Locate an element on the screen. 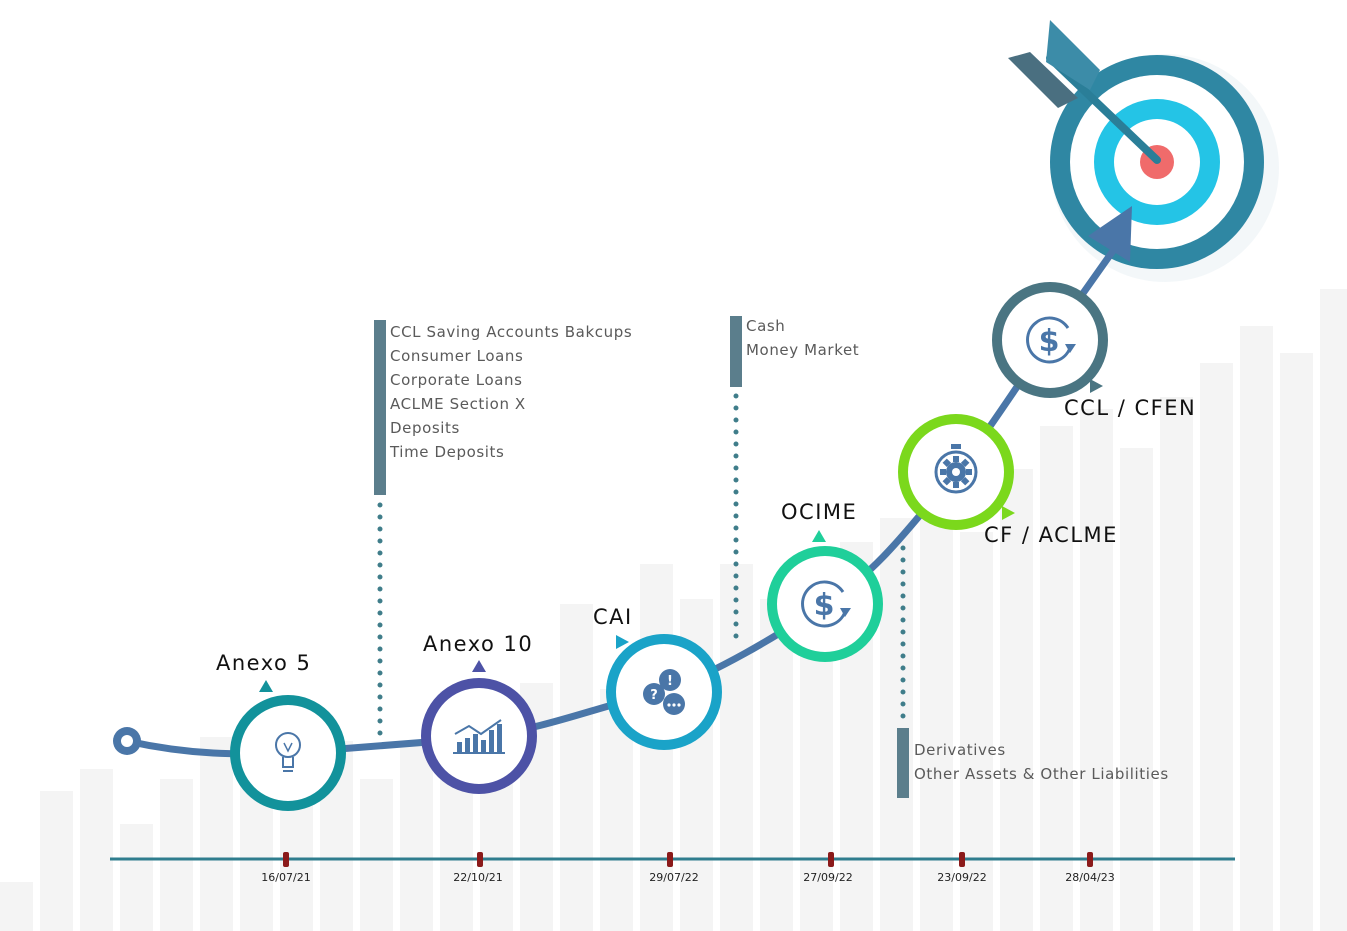  date-label: 22/10/21 is located at coordinates (478, 877).